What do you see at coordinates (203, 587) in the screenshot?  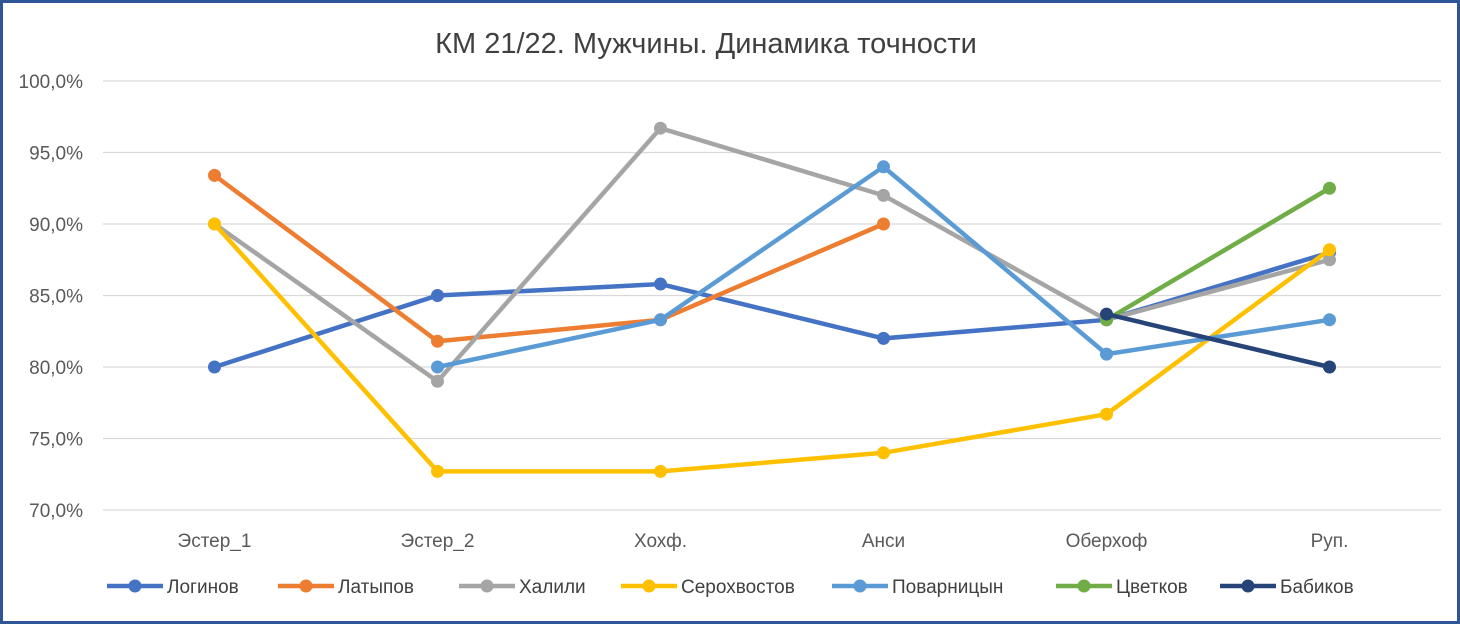 I see `legend-label: Логинов` at bounding box center [203, 587].